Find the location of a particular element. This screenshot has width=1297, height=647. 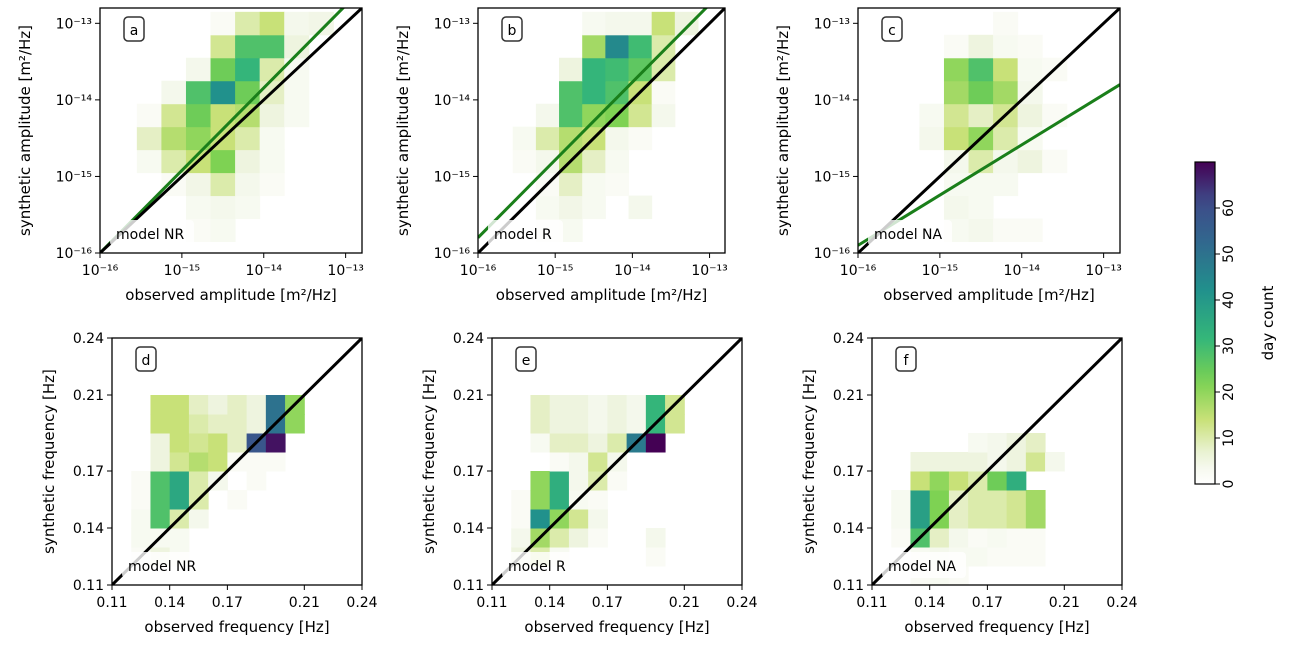

y-tick-label: 10⁻¹⁶ is located at coordinates (452, 254).